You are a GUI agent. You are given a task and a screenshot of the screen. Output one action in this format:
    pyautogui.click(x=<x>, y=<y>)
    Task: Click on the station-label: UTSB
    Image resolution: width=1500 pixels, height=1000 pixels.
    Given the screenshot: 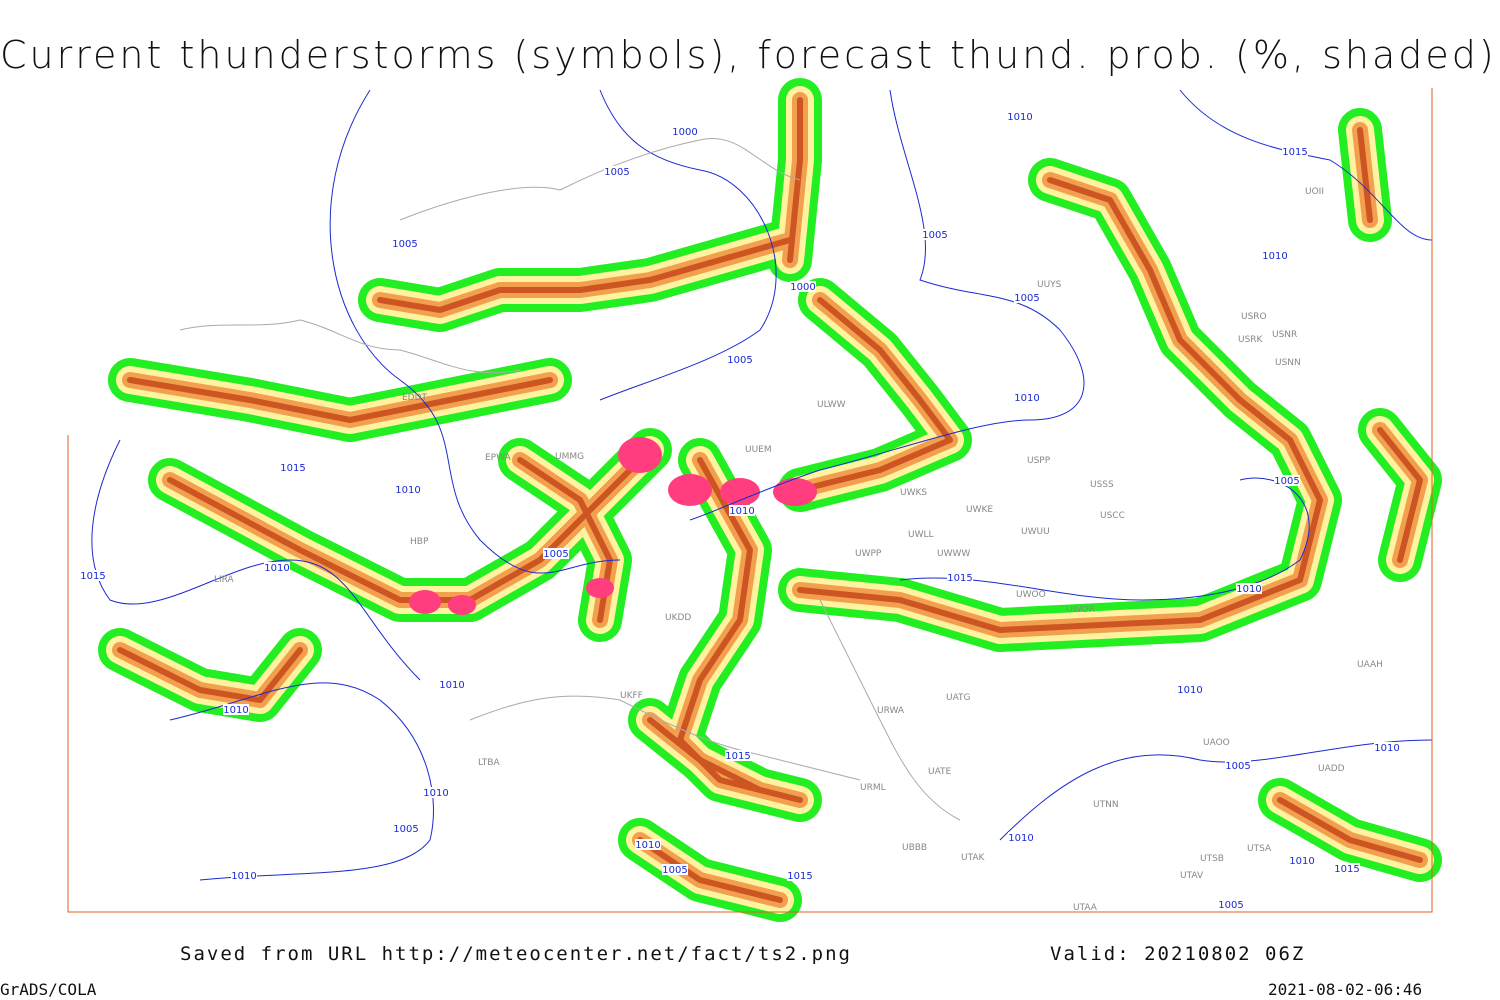 What is the action you would take?
    pyautogui.click(x=1212, y=859)
    